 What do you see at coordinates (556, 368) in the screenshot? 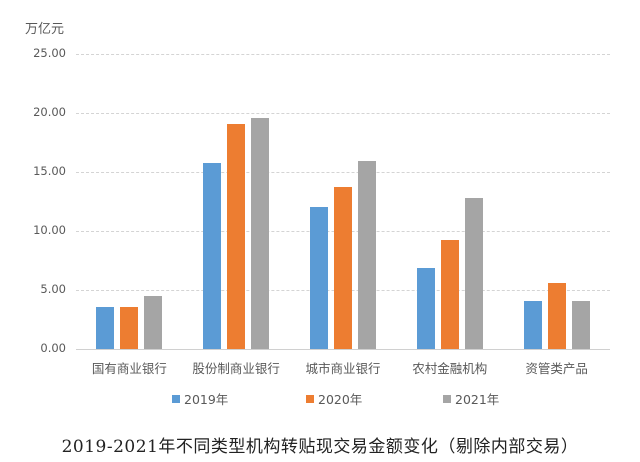
I see `x-category-label: 资管类产品` at bounding box center [556, 368].